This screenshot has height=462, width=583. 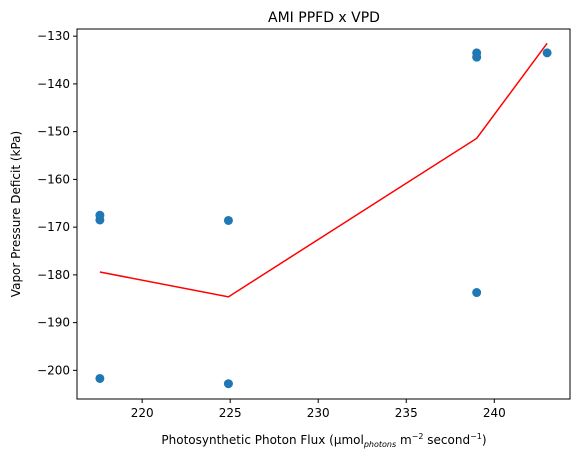 What do you see at coordinates (318, 413) in the screenshot?
I see `x-tick-label: 230` at bounding box center [318, 413].